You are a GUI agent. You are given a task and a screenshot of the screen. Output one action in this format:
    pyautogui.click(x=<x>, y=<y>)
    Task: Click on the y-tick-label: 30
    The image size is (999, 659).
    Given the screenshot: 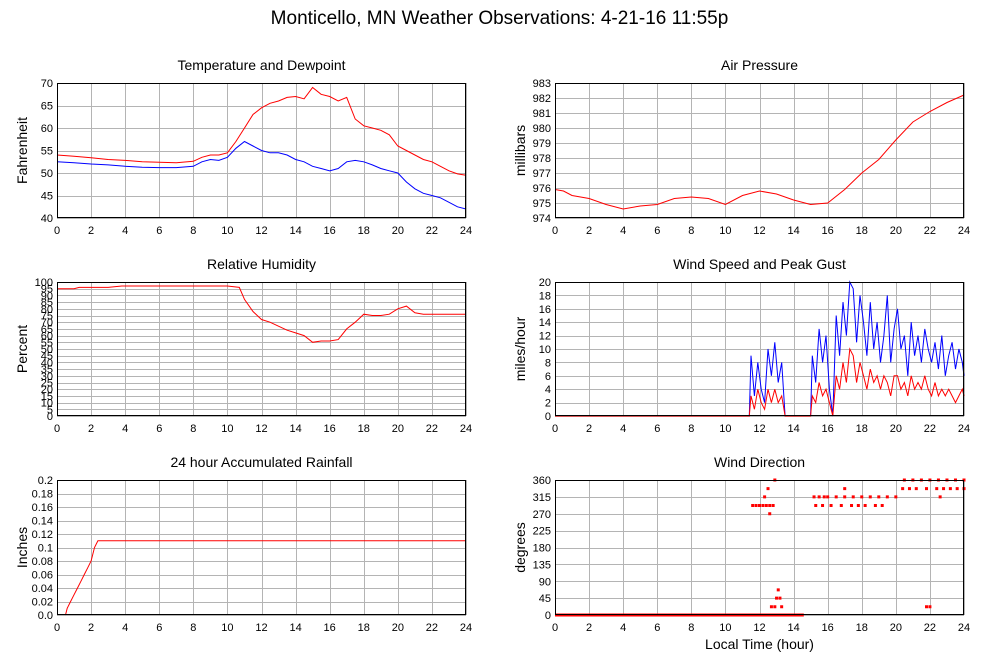 What is the action you would take?
    pyautogui.click(x=47, y=377)
    